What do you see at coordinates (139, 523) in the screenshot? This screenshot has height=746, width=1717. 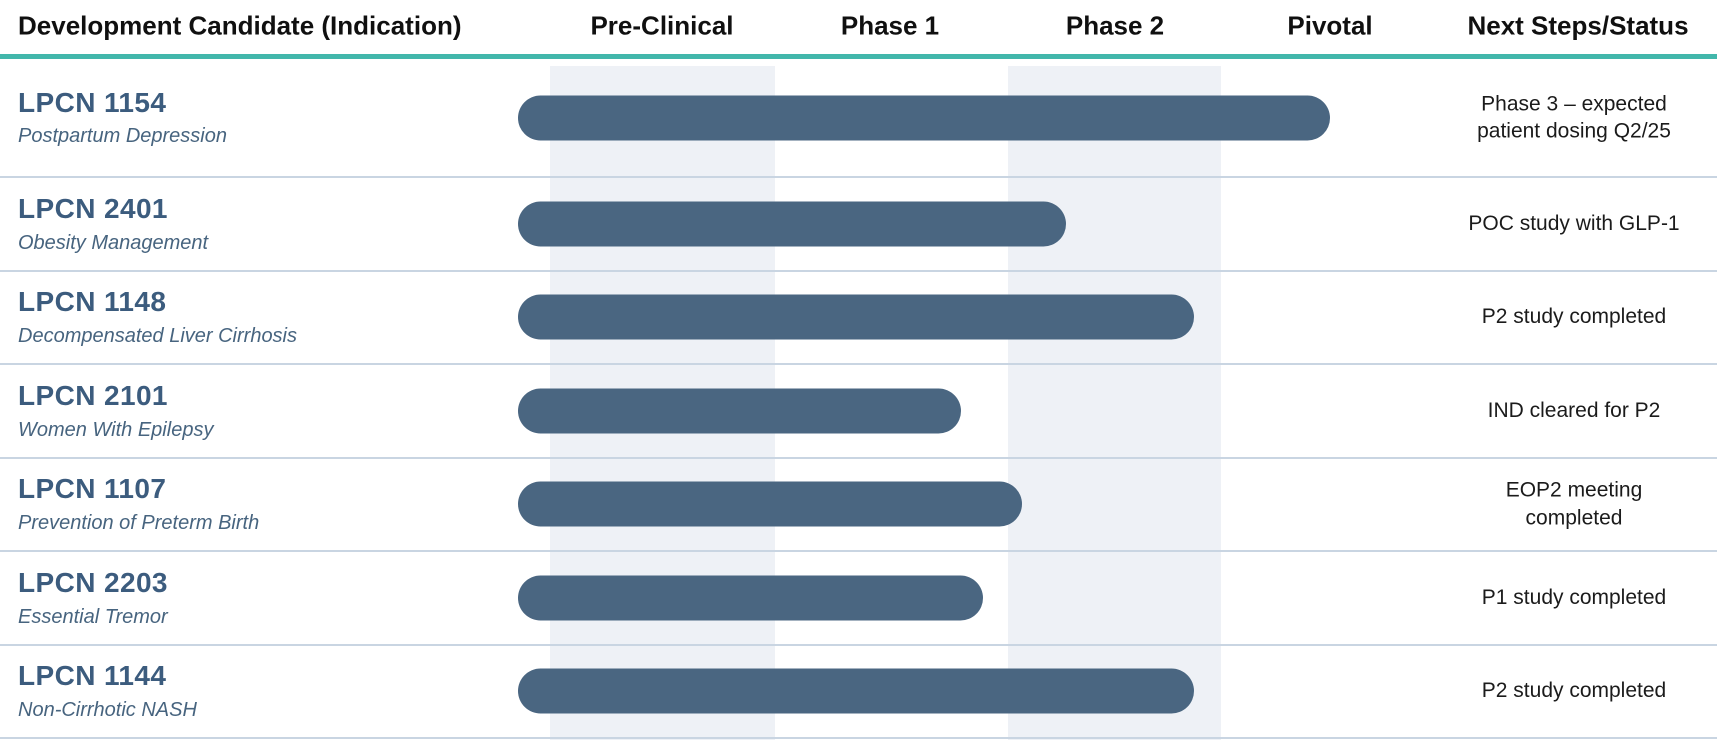 I see `candidate-indication: Prevention of Preterm Birth` at bounding box center [139, 523].